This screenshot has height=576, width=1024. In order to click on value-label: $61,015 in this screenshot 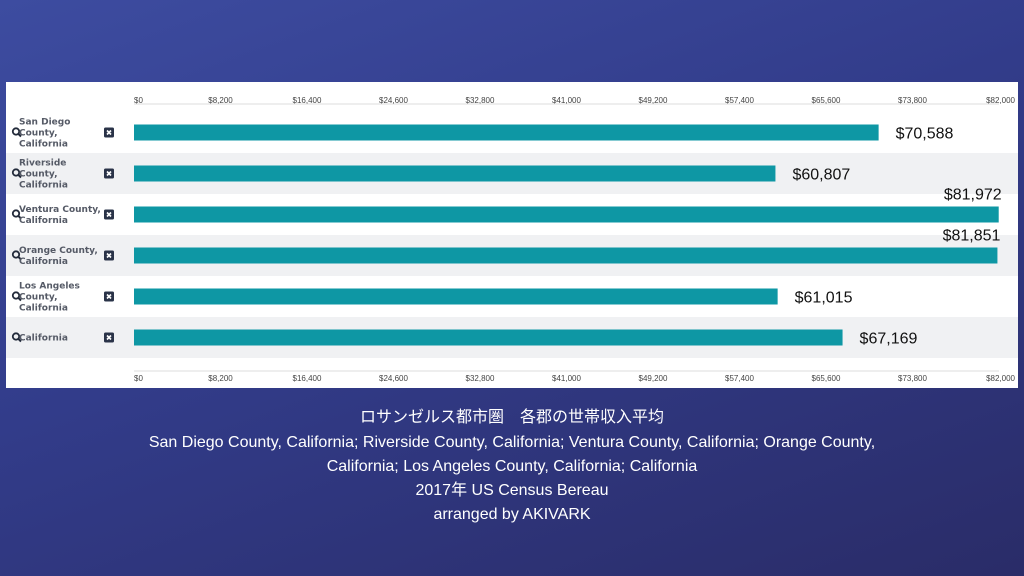, I will do `click(824, 298)`.